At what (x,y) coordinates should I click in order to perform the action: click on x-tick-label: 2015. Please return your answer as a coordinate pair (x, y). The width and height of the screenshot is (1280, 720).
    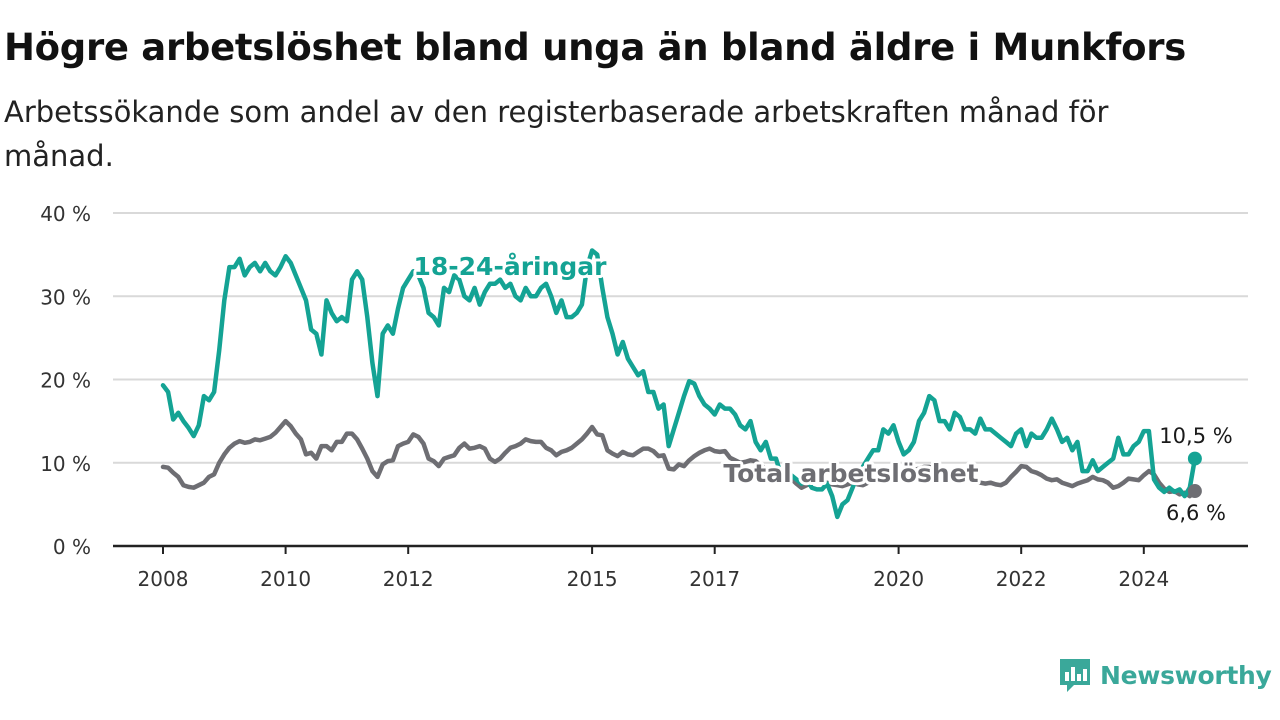
    Looking at the image, I should click on (592, 579).